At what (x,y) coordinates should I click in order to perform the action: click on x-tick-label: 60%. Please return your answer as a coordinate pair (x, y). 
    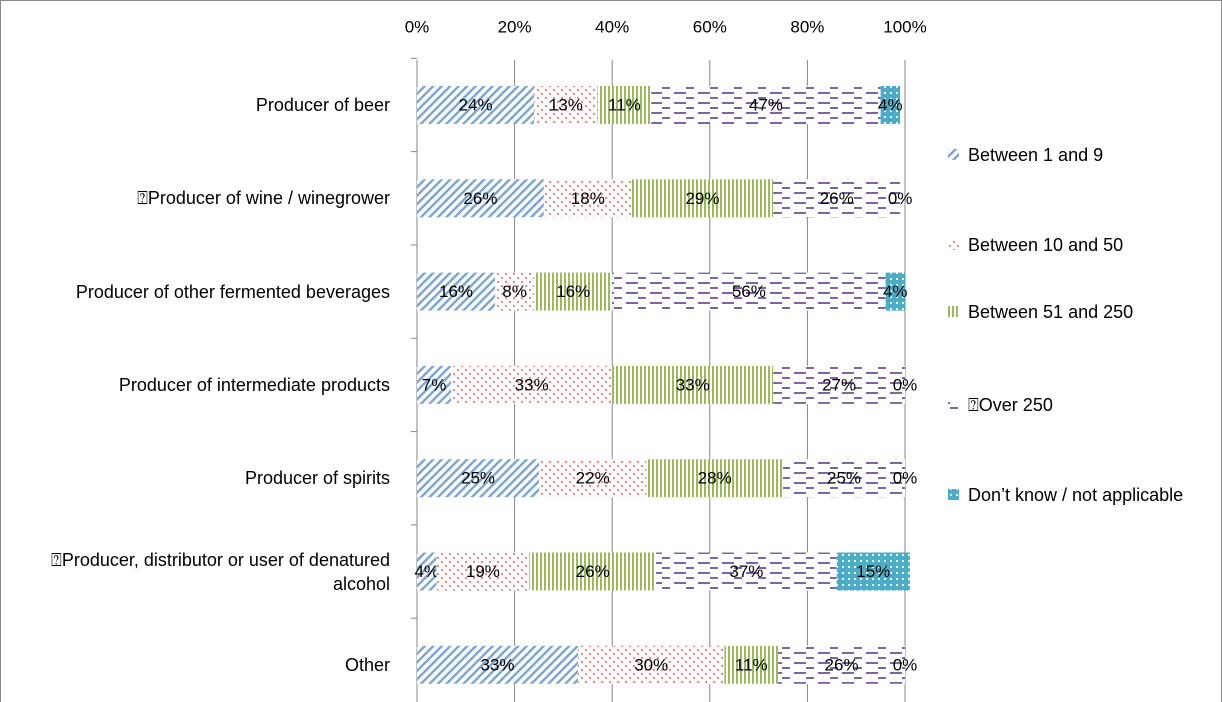
    Looking at the image, I should click on (710, 26).